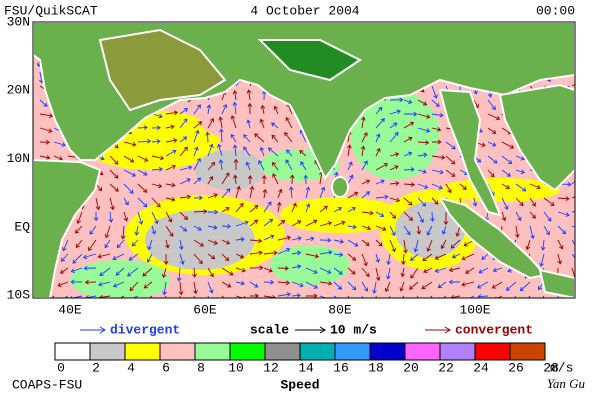 This screenshot has width=600, height=400. I want to click on author: Yan Gu, so click(566, 383).